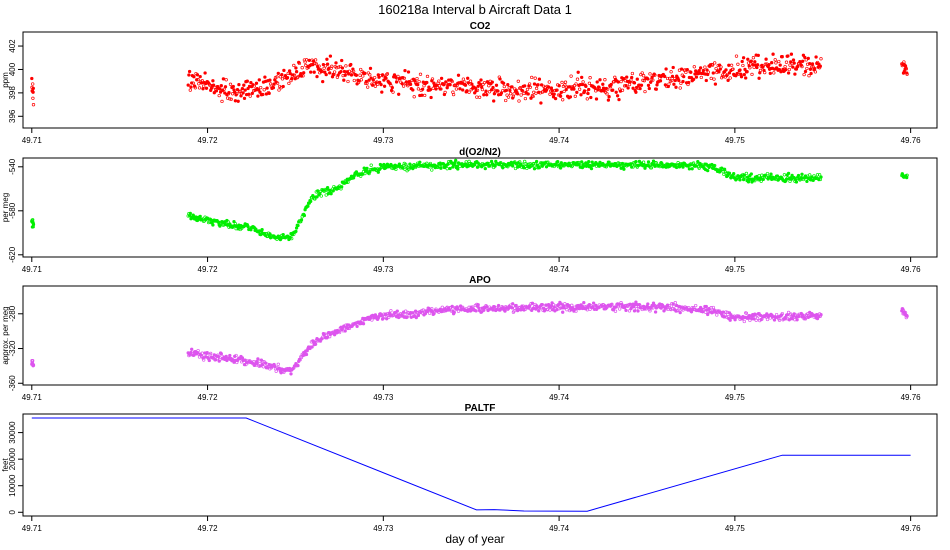 The image size is (950, 550). I want to click on y-tick-label: 0, so click(12, 512).